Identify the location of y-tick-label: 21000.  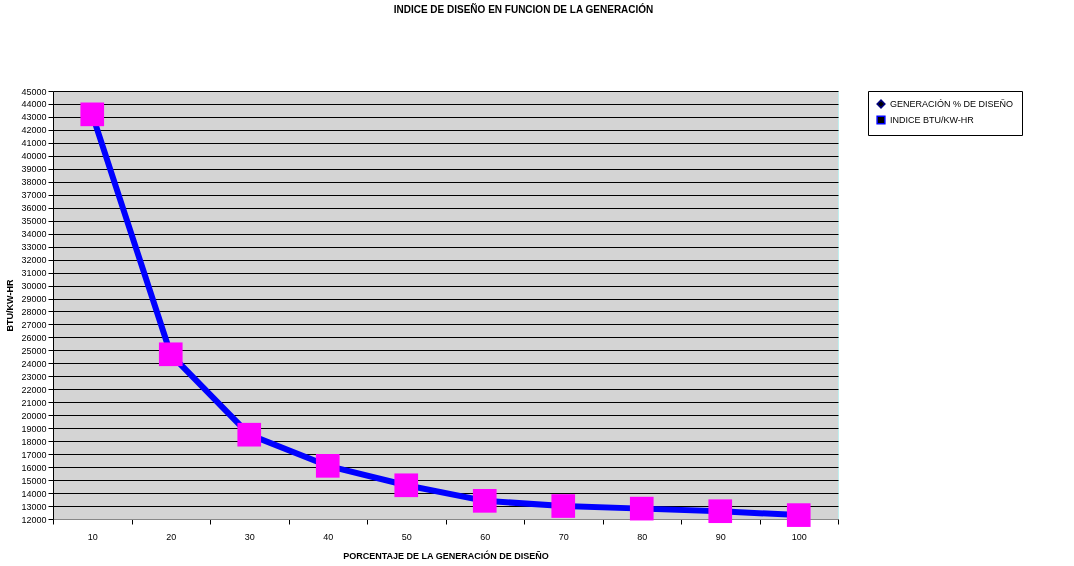
(34, 402).